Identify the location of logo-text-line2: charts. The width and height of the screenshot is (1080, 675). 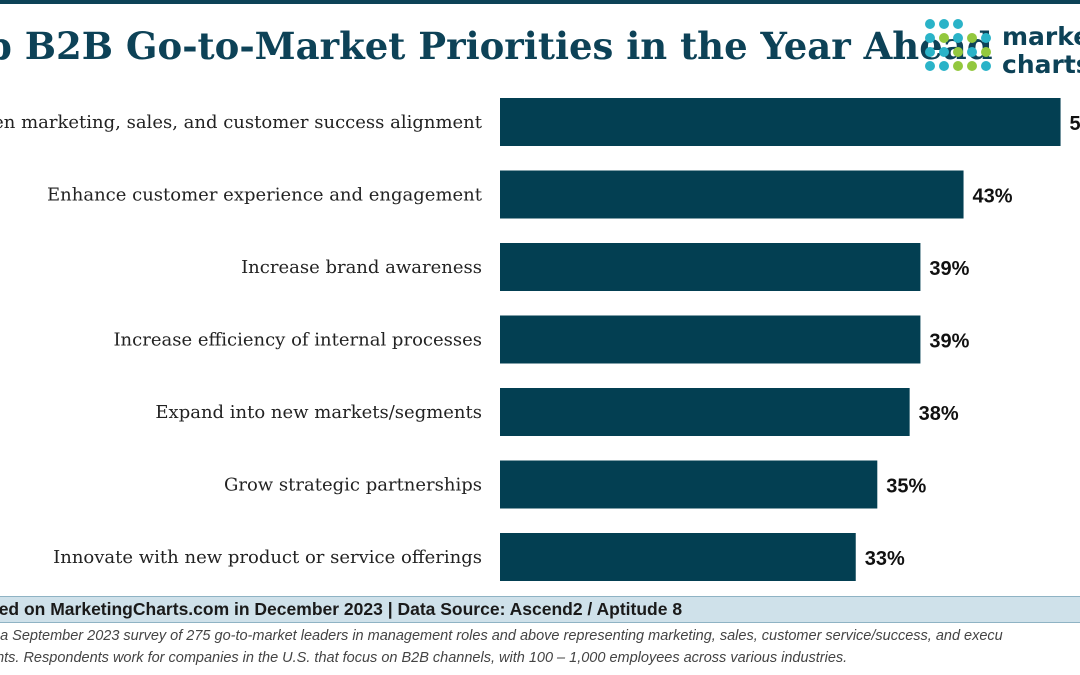
(1041, 64).